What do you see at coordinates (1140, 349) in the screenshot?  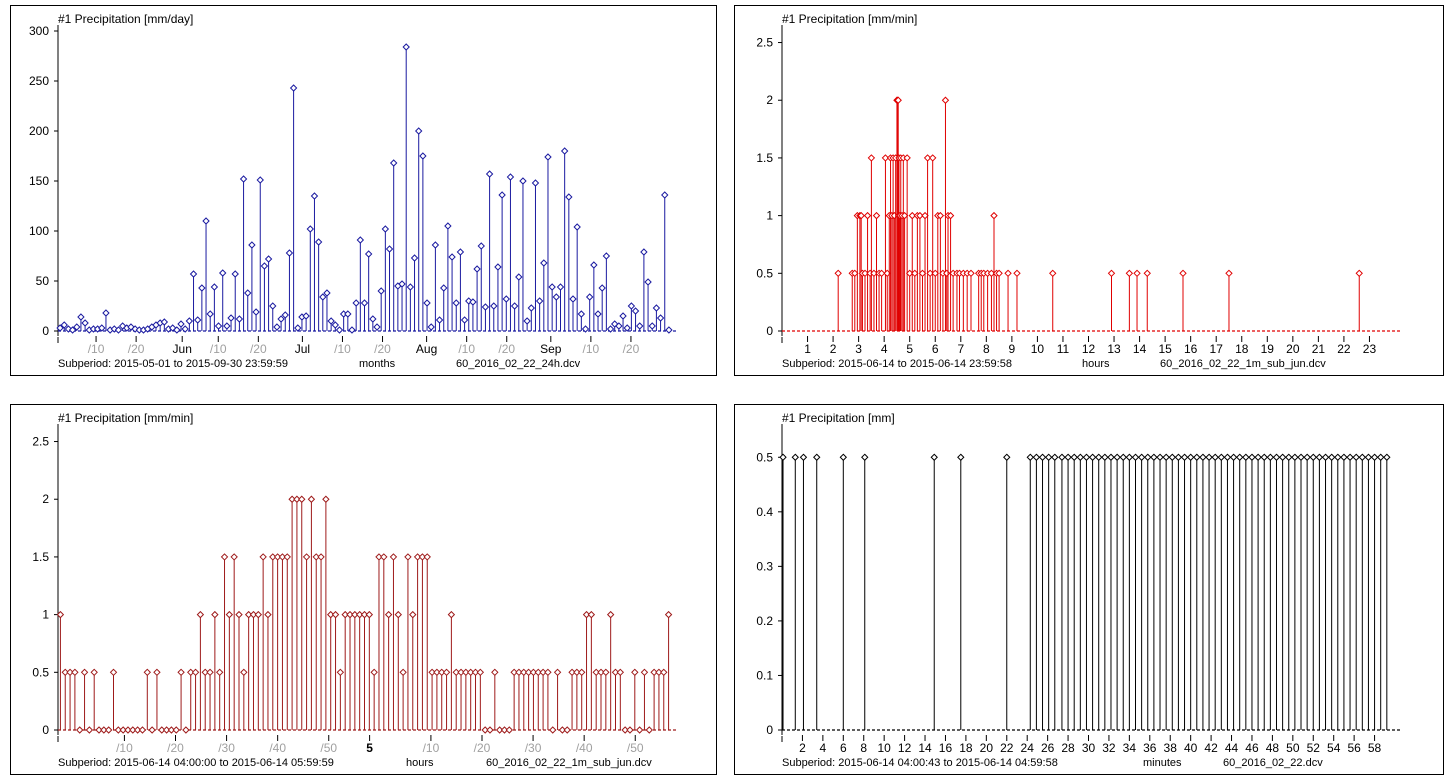 I see `x-tick-label: 14` at bounding box center [1140, 349].